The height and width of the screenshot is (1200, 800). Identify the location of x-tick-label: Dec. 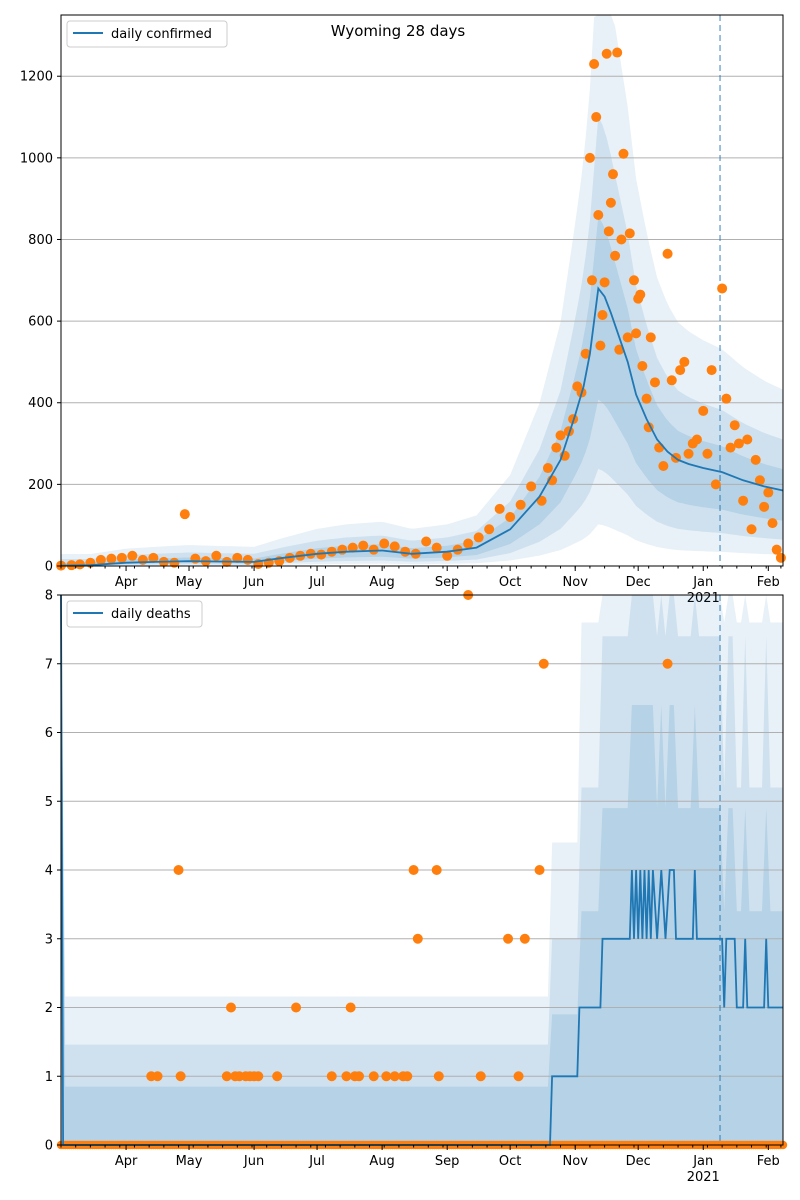
(638, 582).